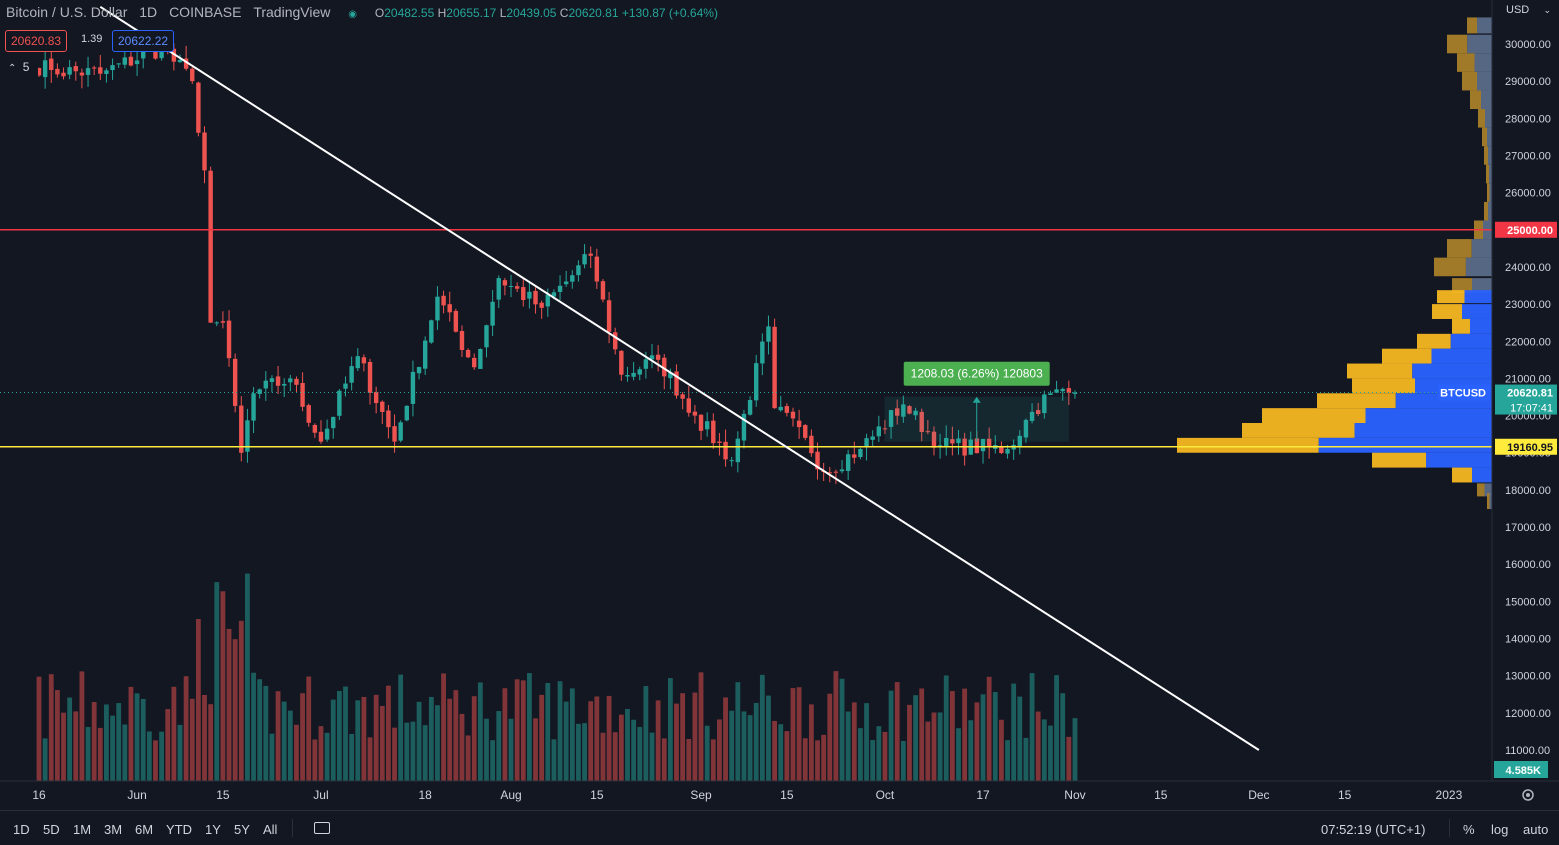 This screenshot has width=1559, height=845. What do you see at coordinates (1526, 229) in the screenshot?
I see `resistance-price-tag` at bounding box center [1526, 229].